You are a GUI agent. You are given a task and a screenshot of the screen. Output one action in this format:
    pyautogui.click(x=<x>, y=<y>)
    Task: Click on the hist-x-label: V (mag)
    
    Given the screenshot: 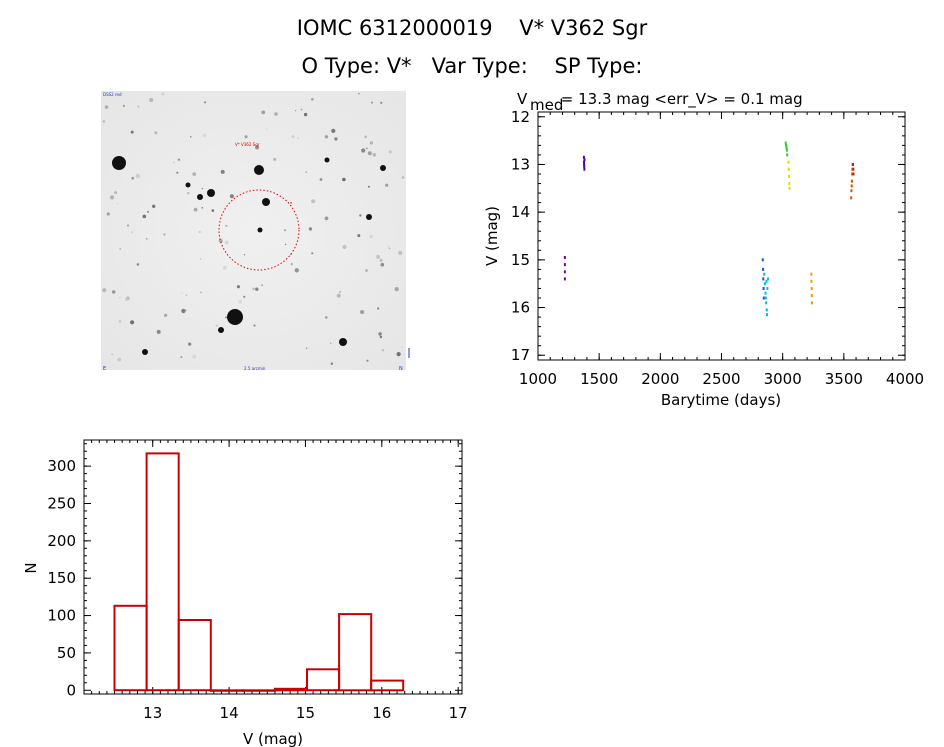 What is the action you would take?
    pyautogui.click(x=273, y=738)
    